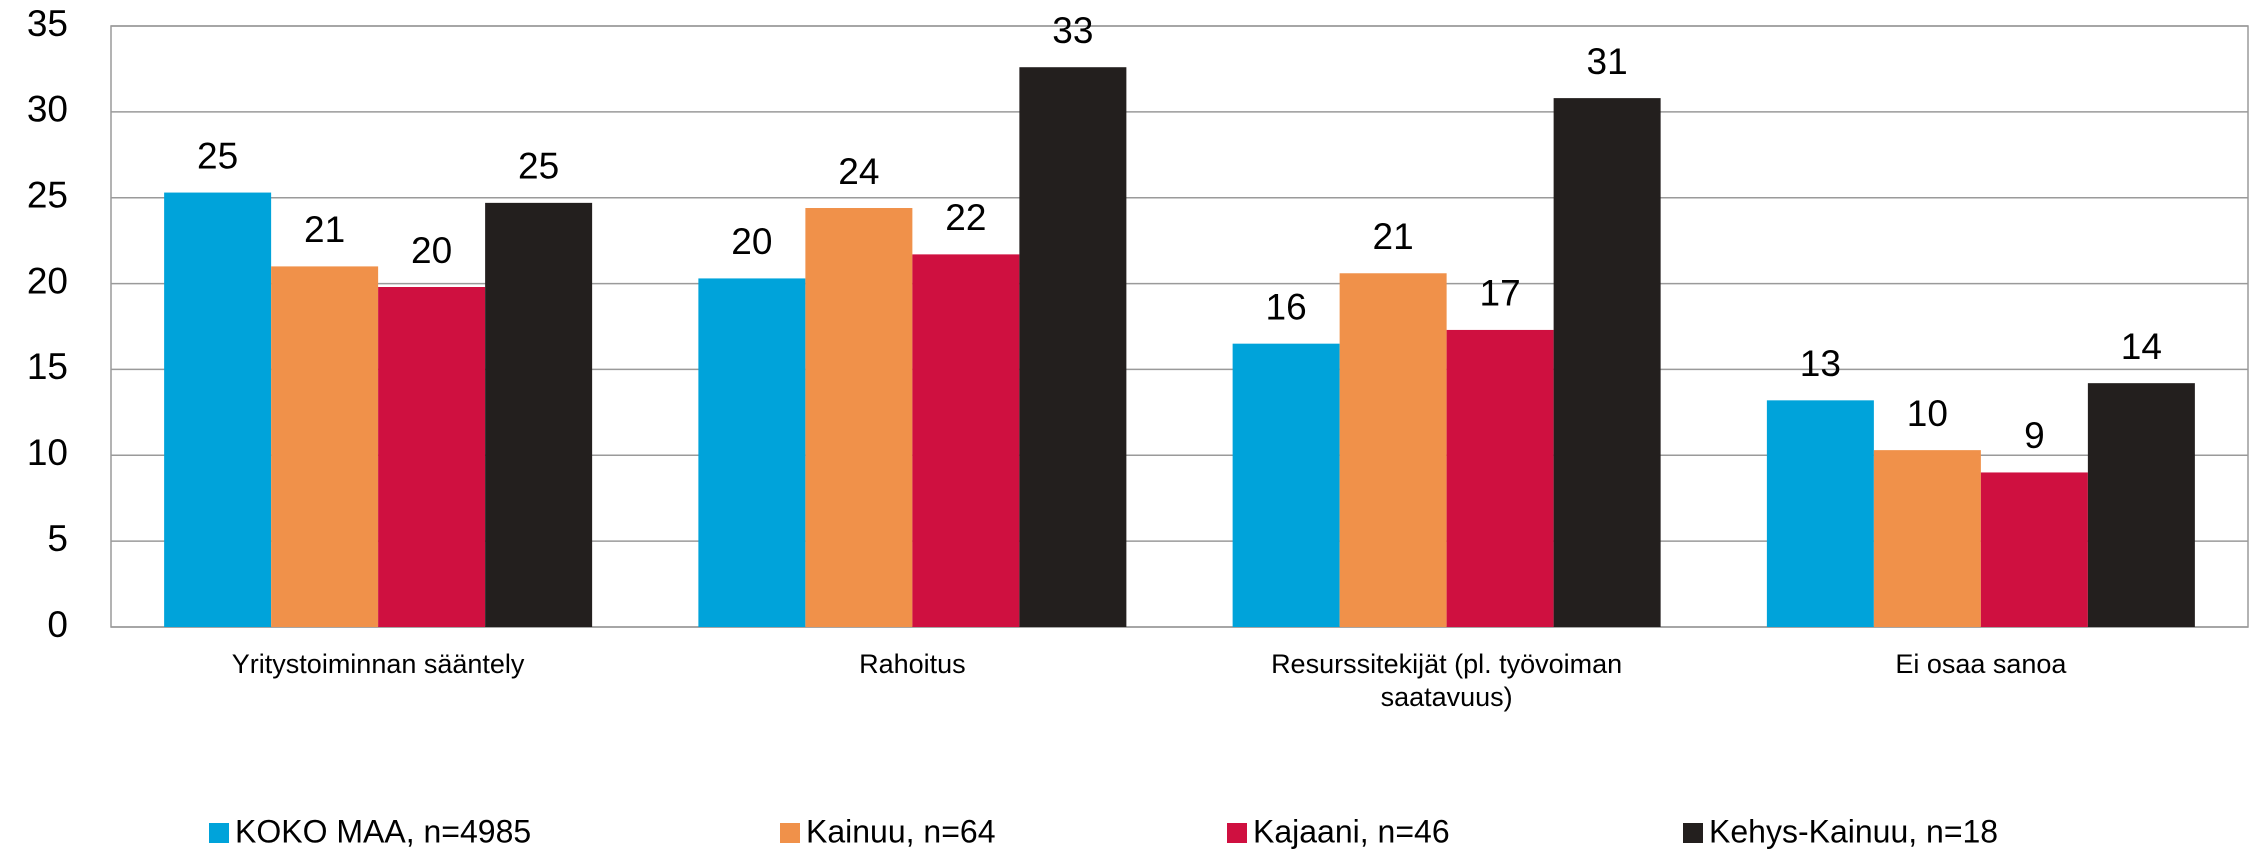  I want to click on legend-label: KOKO MAA, n=4985, so click(383, 831).